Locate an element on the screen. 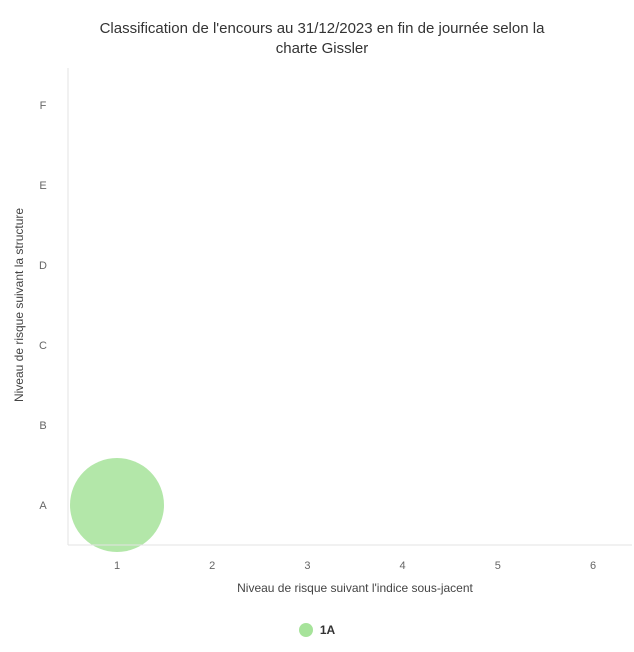 The height and width of the screenshot is (652, 634). legend: 1A is located at coordinates (317, 629).